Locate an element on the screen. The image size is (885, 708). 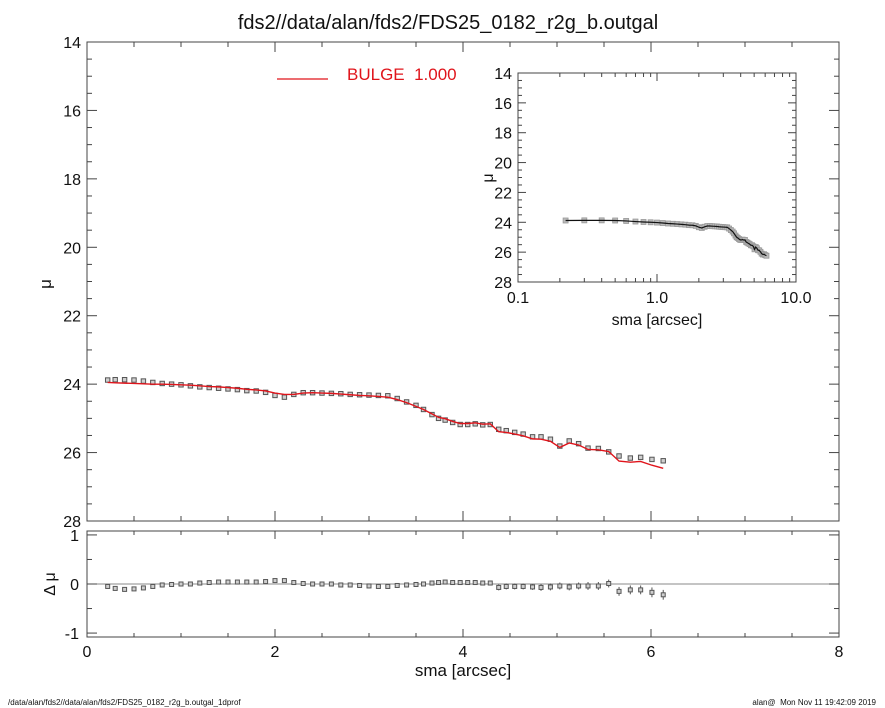
inset-y-tick-label: 22 is located at coordinates (503, 193).